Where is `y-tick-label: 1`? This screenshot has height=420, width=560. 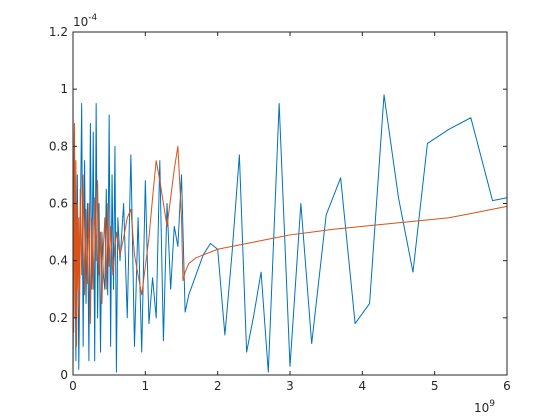
y-tick-label: 1 is located at coordinates (64, 89).